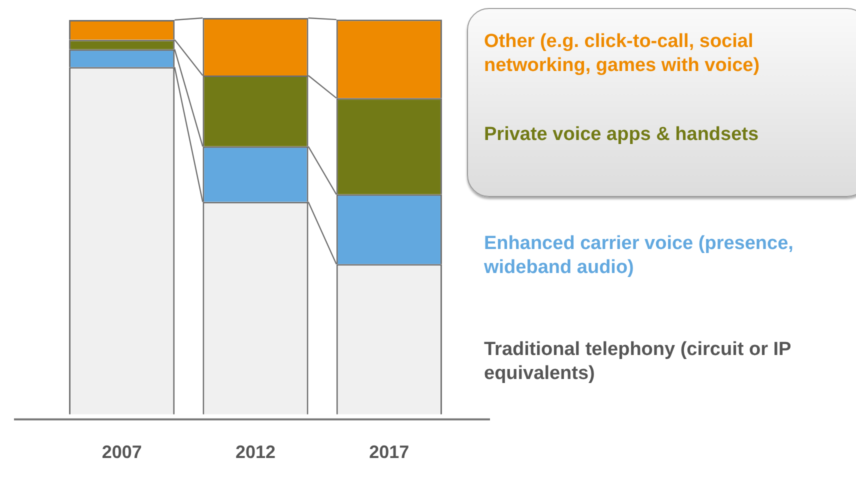 This screenshot has height=488, width=856. Describe the element at coordinates (255, 452) in the screenshot. I see `x-tick-label: 2012` at that location.